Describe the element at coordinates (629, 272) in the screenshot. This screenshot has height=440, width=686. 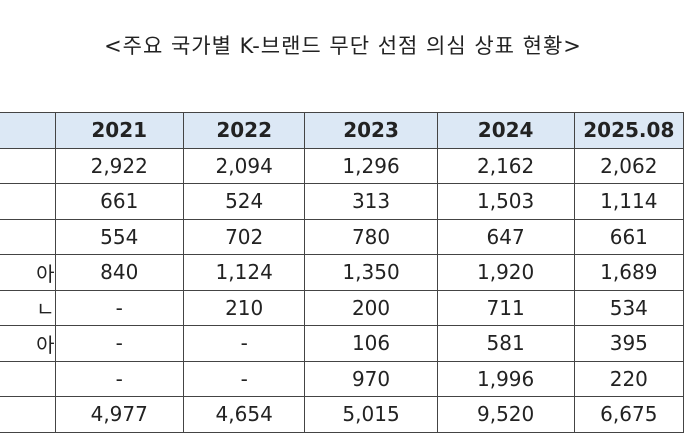
I see `table-cell: 1,689` at that location.